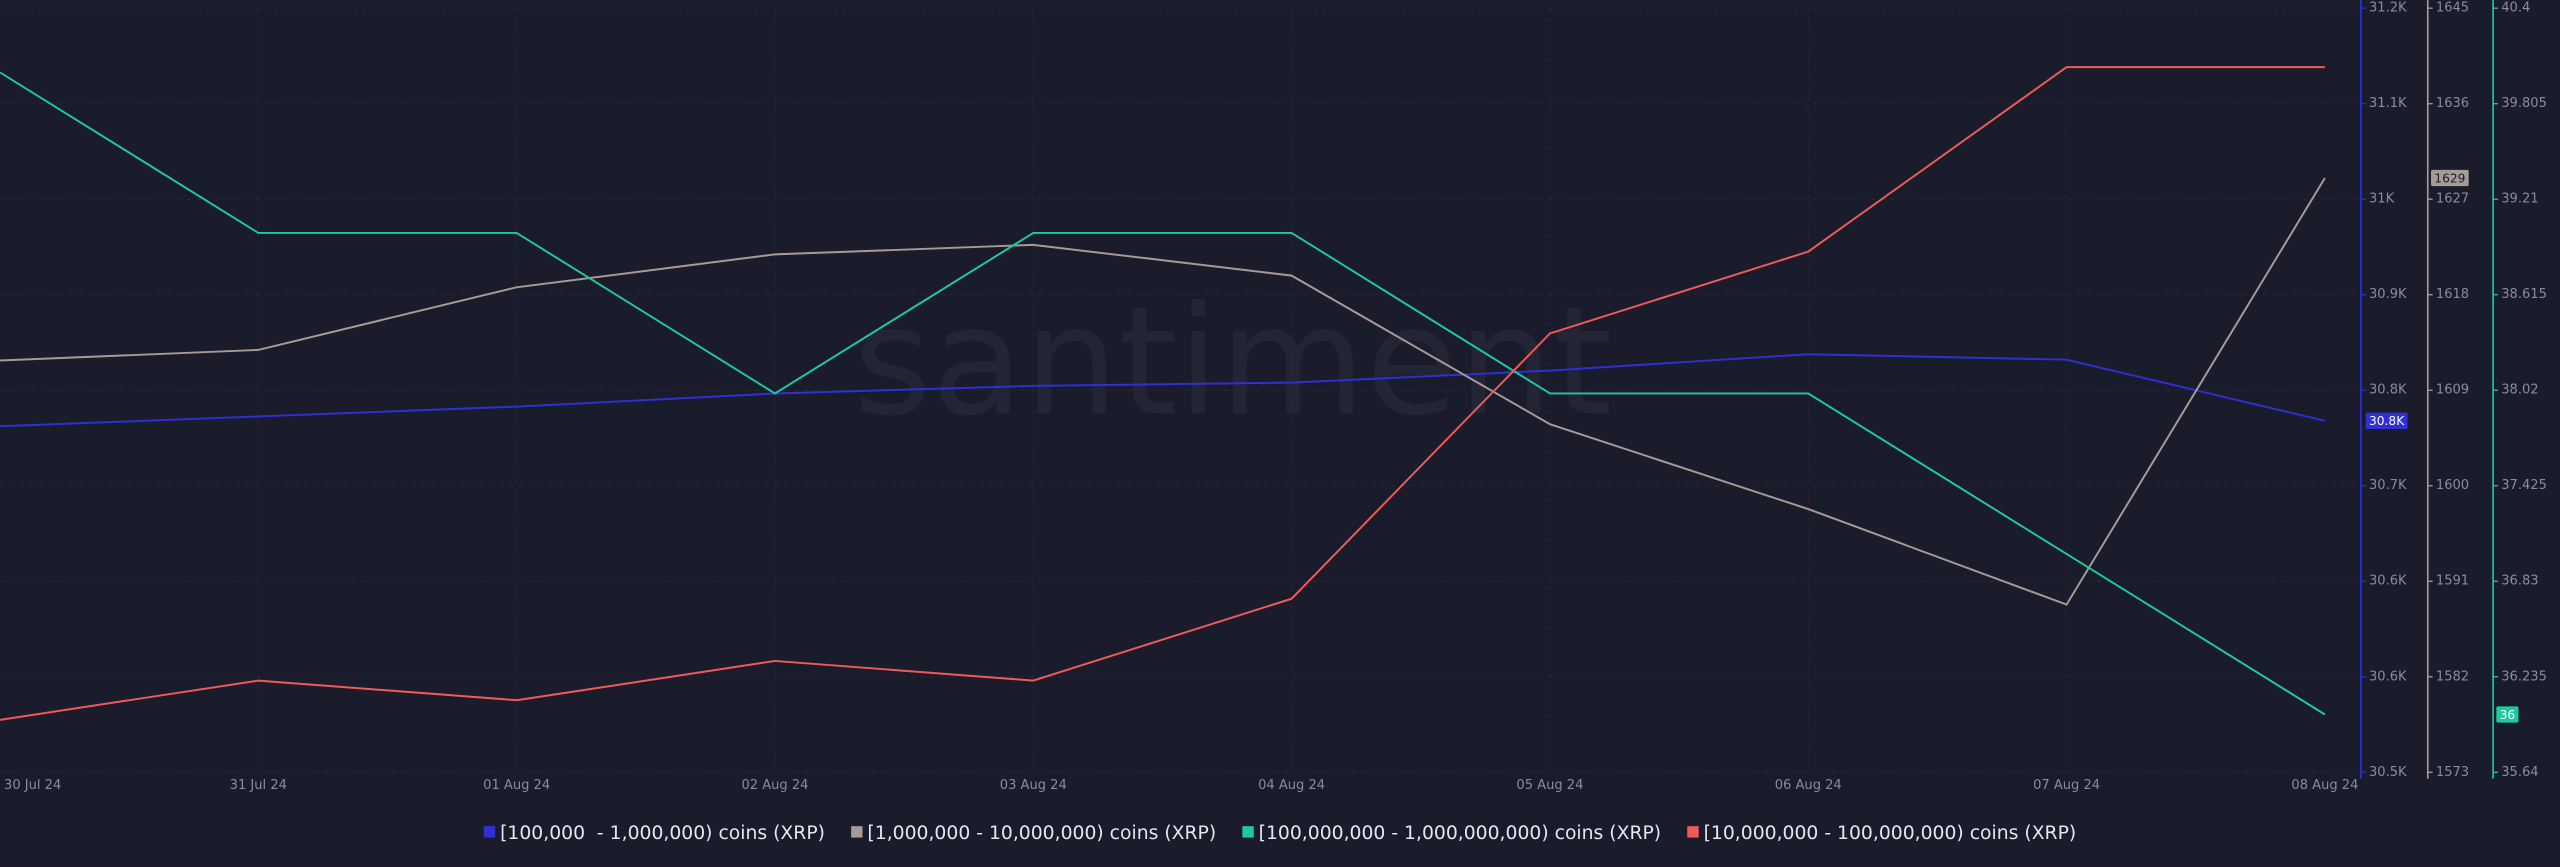 The width and height of the screenshot is (2560, 867). What do you see at coordinates (1291, 785) in the screenshot?
I see `x-tick-label: 04 Aug 24` at bounding box center [1291, 785].